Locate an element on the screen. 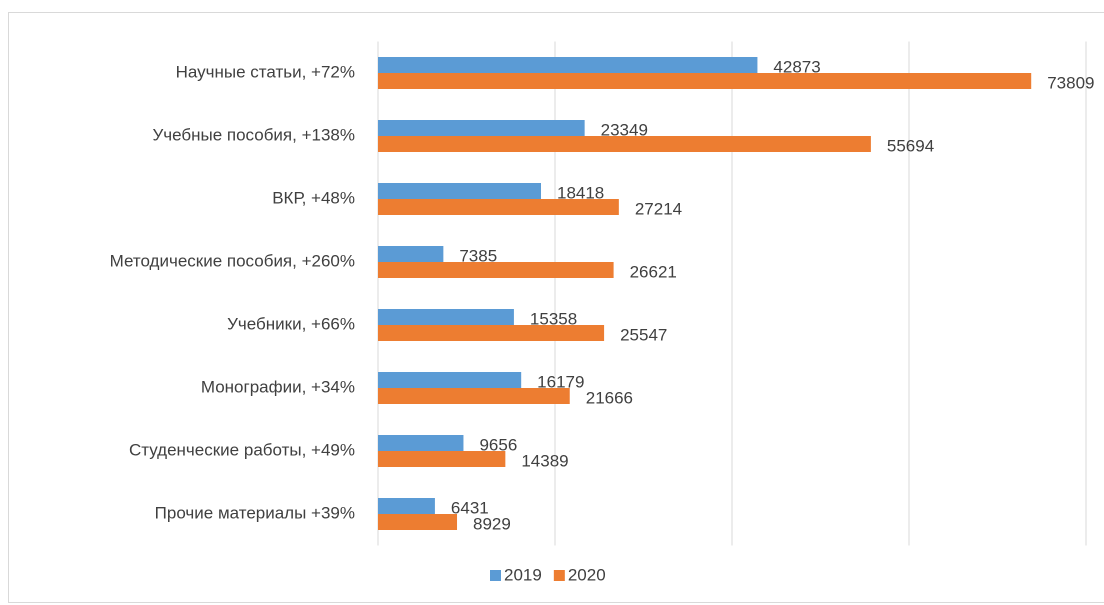 The height and width of the screenshot is (605, 1104). data-label: 15358 is located at coordinates (553, 318).